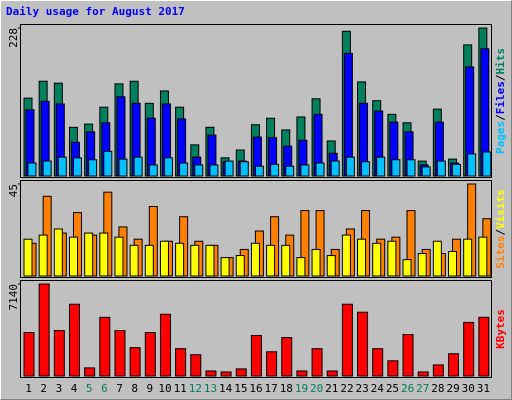  I want to click on legend: KBytes, so click(500, 329).